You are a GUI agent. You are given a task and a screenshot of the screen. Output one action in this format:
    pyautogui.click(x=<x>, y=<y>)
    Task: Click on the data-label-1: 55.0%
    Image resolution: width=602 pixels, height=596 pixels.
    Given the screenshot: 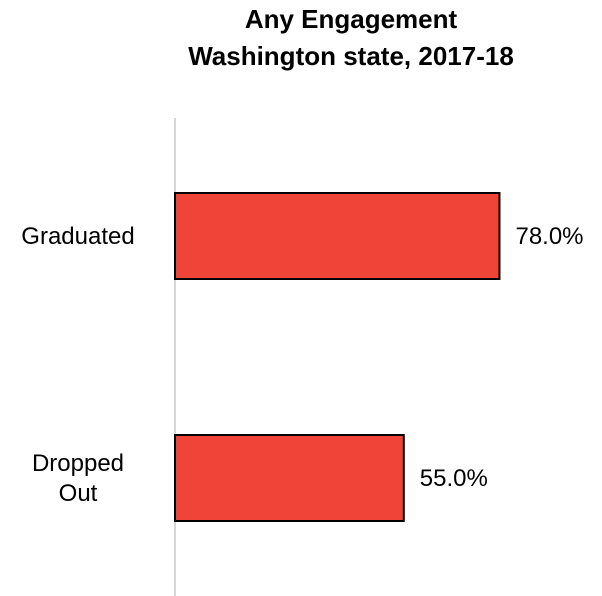 What is the action you would take?
    pyautogui.click(x=454, y=478)
    